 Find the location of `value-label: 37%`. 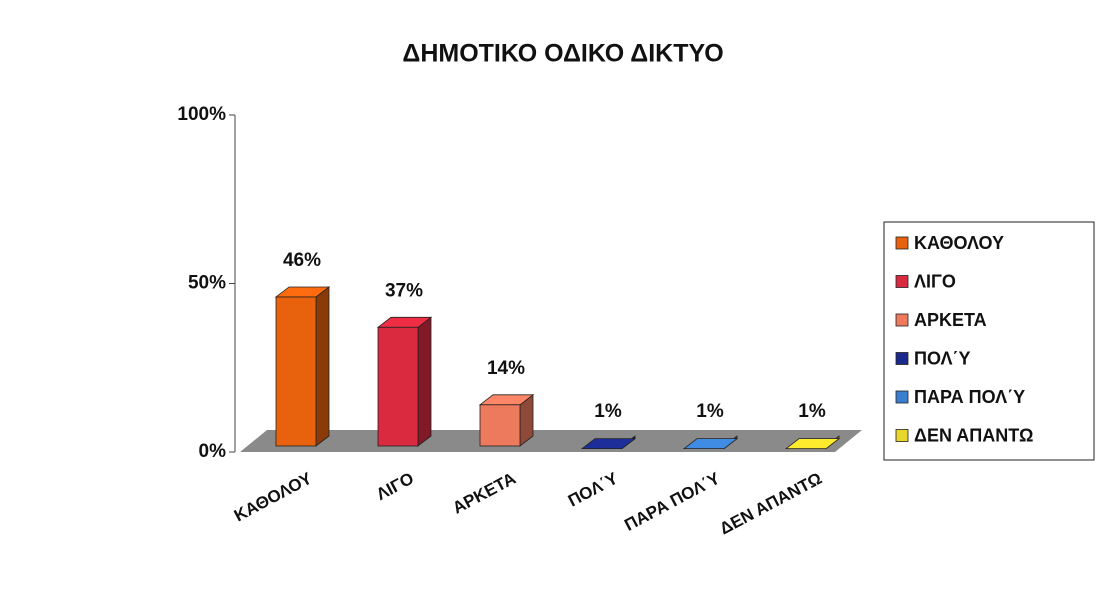

value-label: 37% is located at coordinates (404, 290).